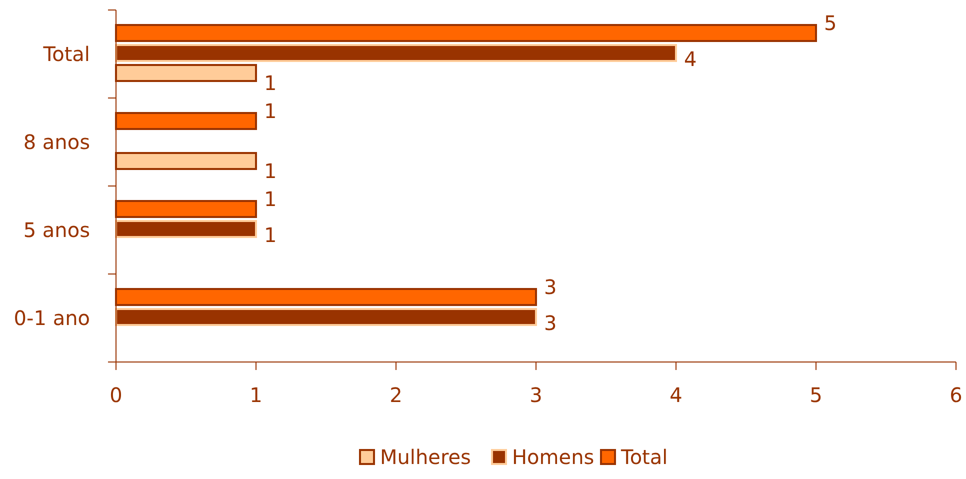  I want to click on x-tick-label: 1, so click(256, 395).